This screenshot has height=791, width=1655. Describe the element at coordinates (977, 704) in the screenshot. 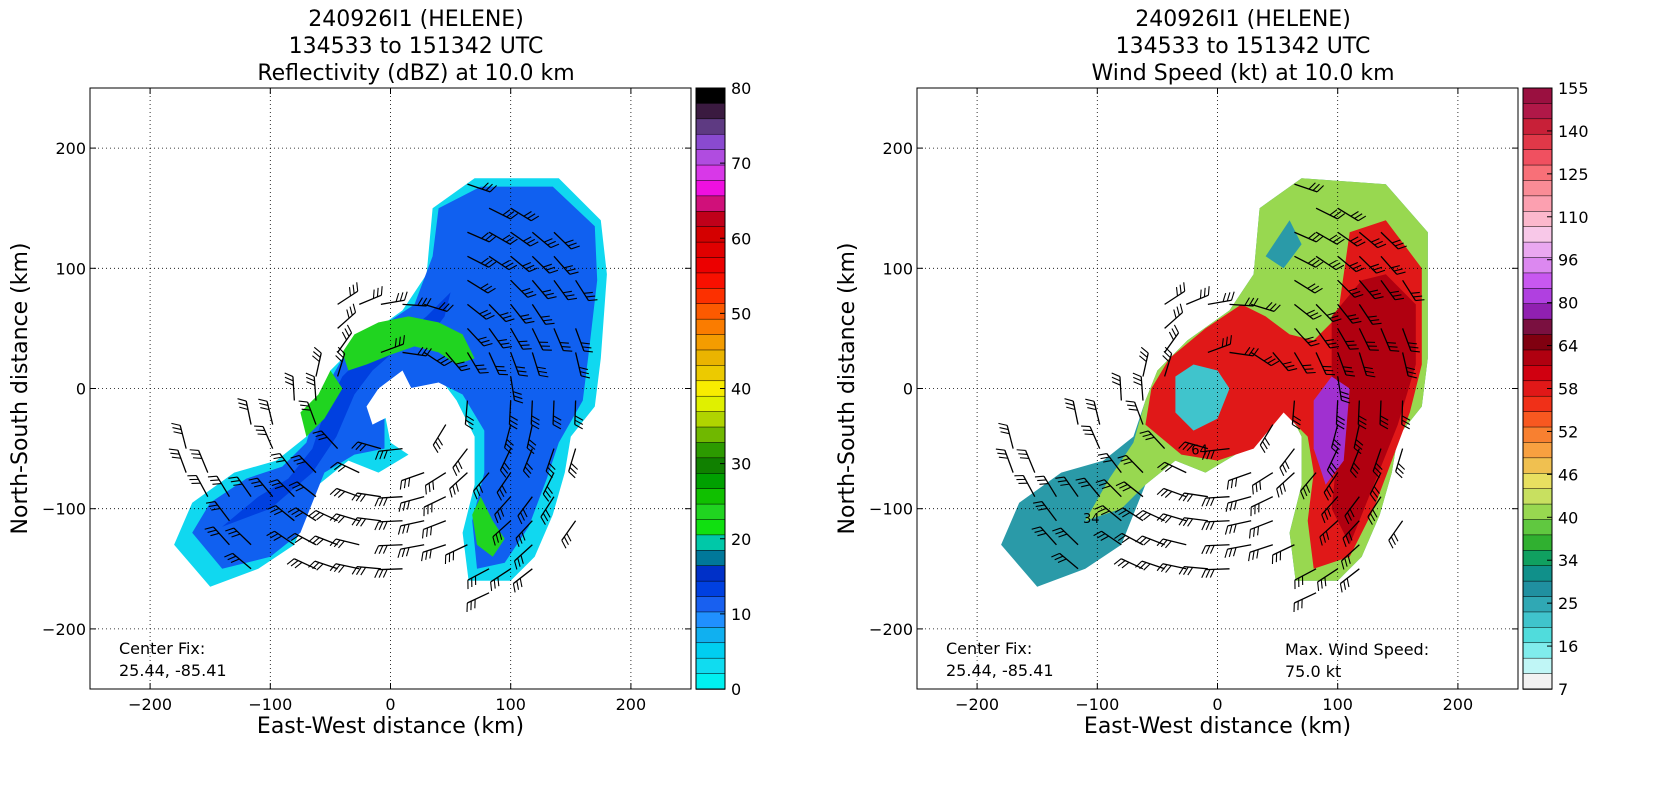

I see `x-tick-label: −200` at that location.